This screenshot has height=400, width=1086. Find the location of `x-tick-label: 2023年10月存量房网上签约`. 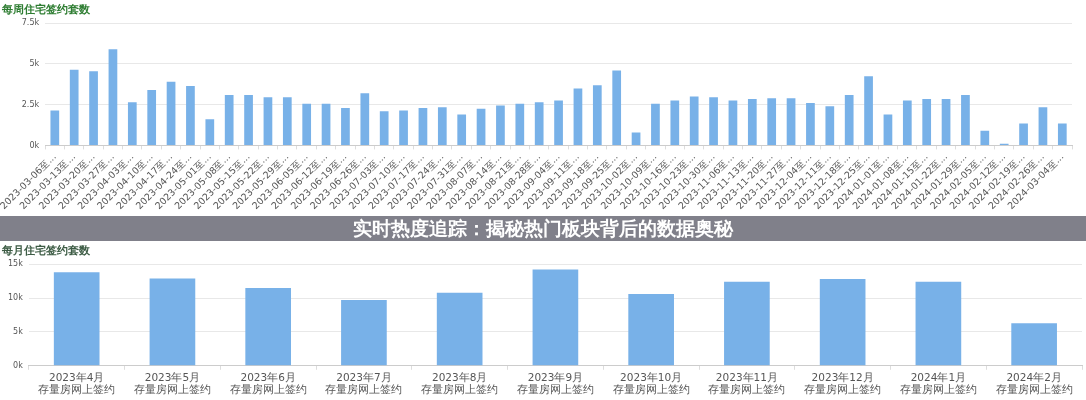

x-tick-label: 2023年10月存量房网上签约 is located at coordinates (651, 383).